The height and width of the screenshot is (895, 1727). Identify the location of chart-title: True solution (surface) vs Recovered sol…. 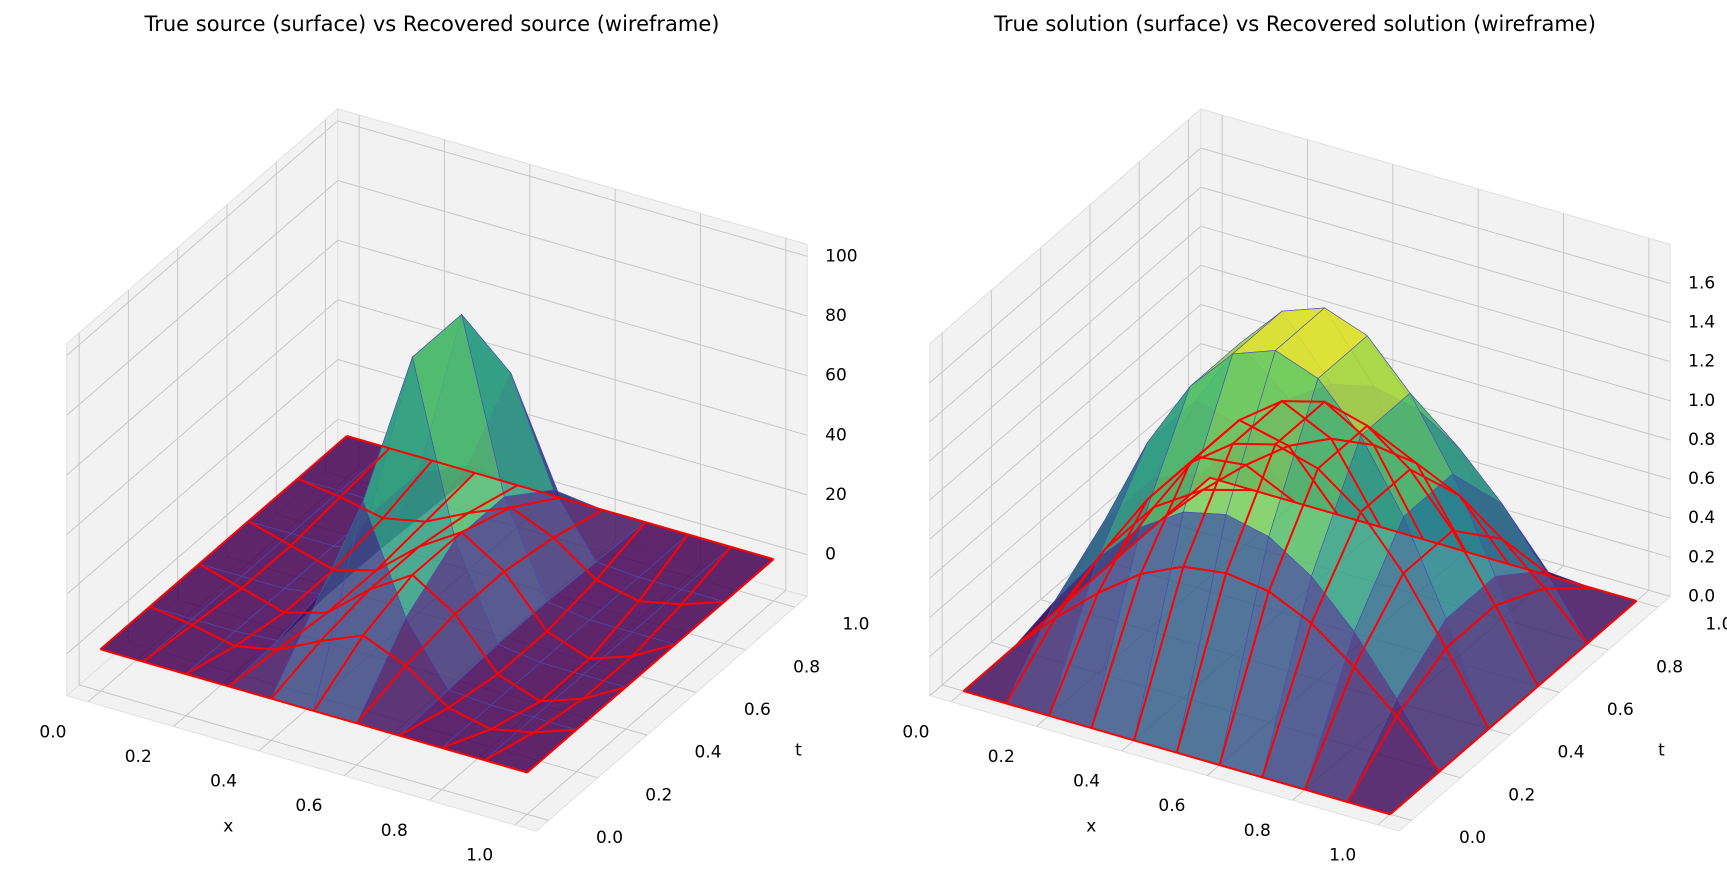
(1294, 24).